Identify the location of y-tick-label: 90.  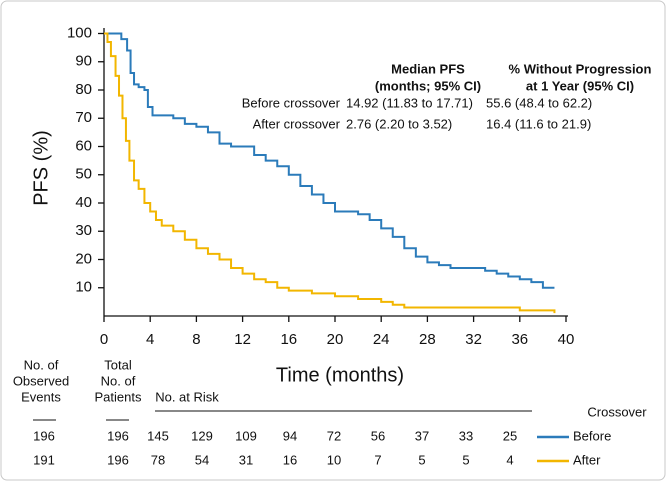
(83, 61).